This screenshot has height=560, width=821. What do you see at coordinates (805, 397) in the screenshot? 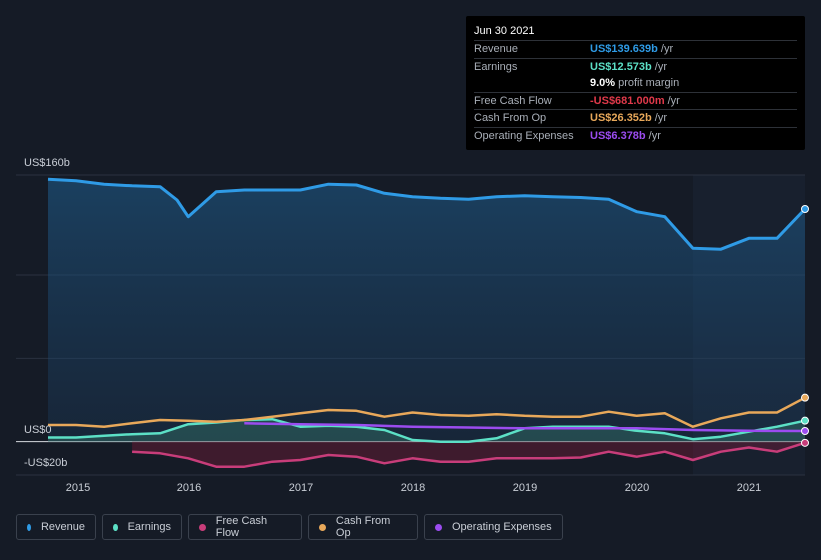
I see `cash-from-op-end-point` at bounding box center [805, 397].